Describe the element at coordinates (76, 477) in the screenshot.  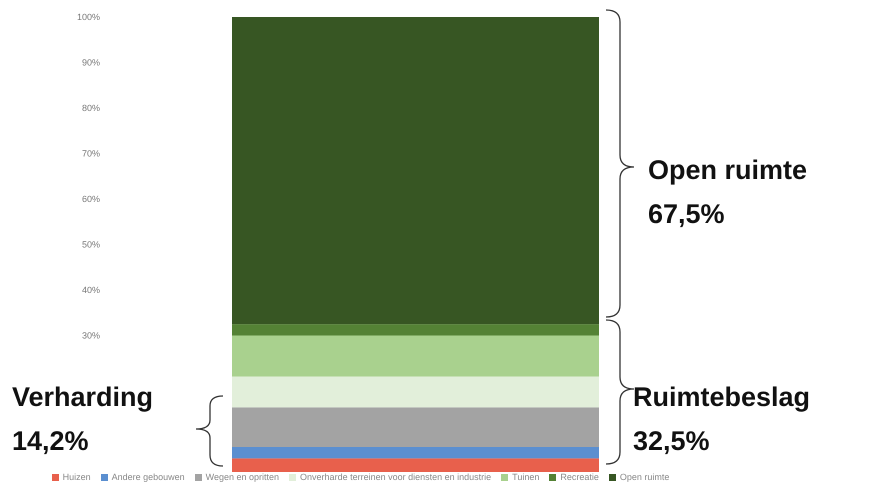
I see `legend-label: Huizen` at that location.